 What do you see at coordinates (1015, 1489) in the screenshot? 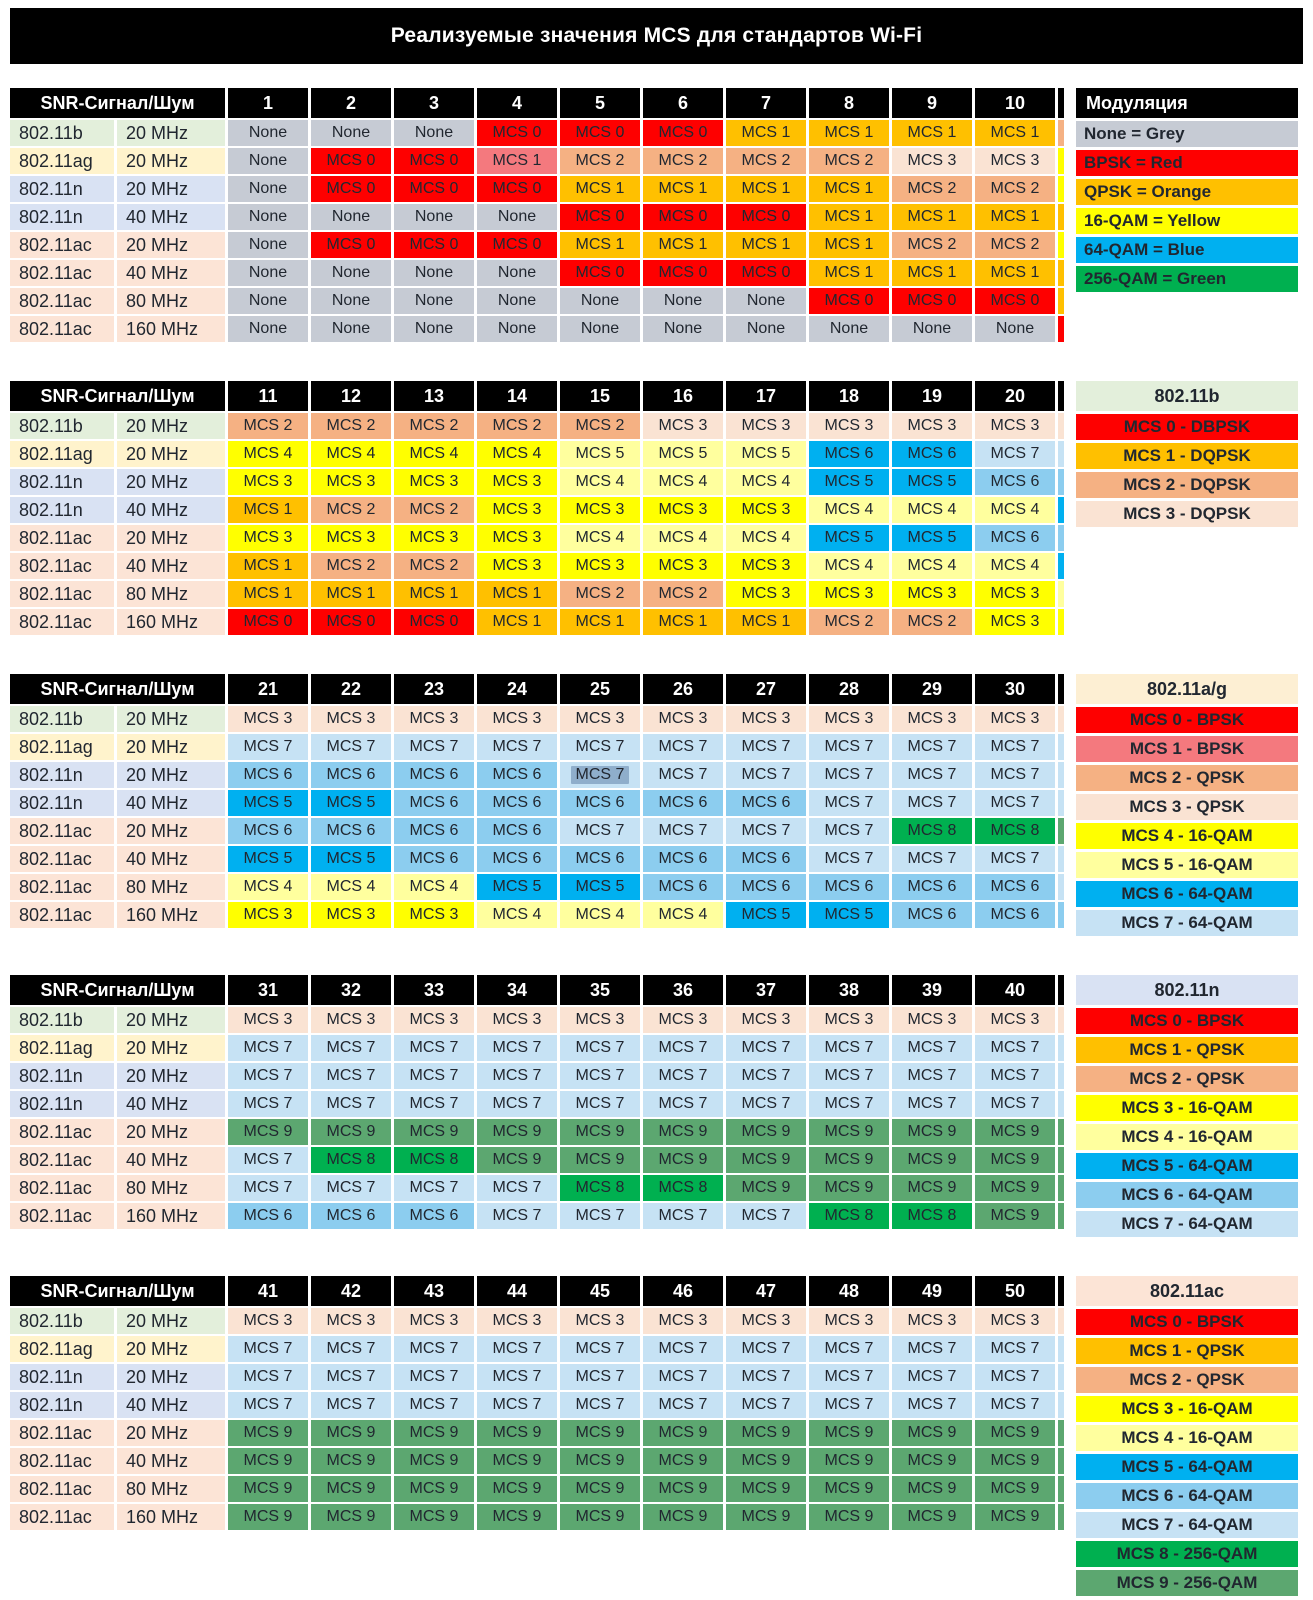
I see `mcs-cell-col50: MCS 9` at bounding box center [1015, 1489].